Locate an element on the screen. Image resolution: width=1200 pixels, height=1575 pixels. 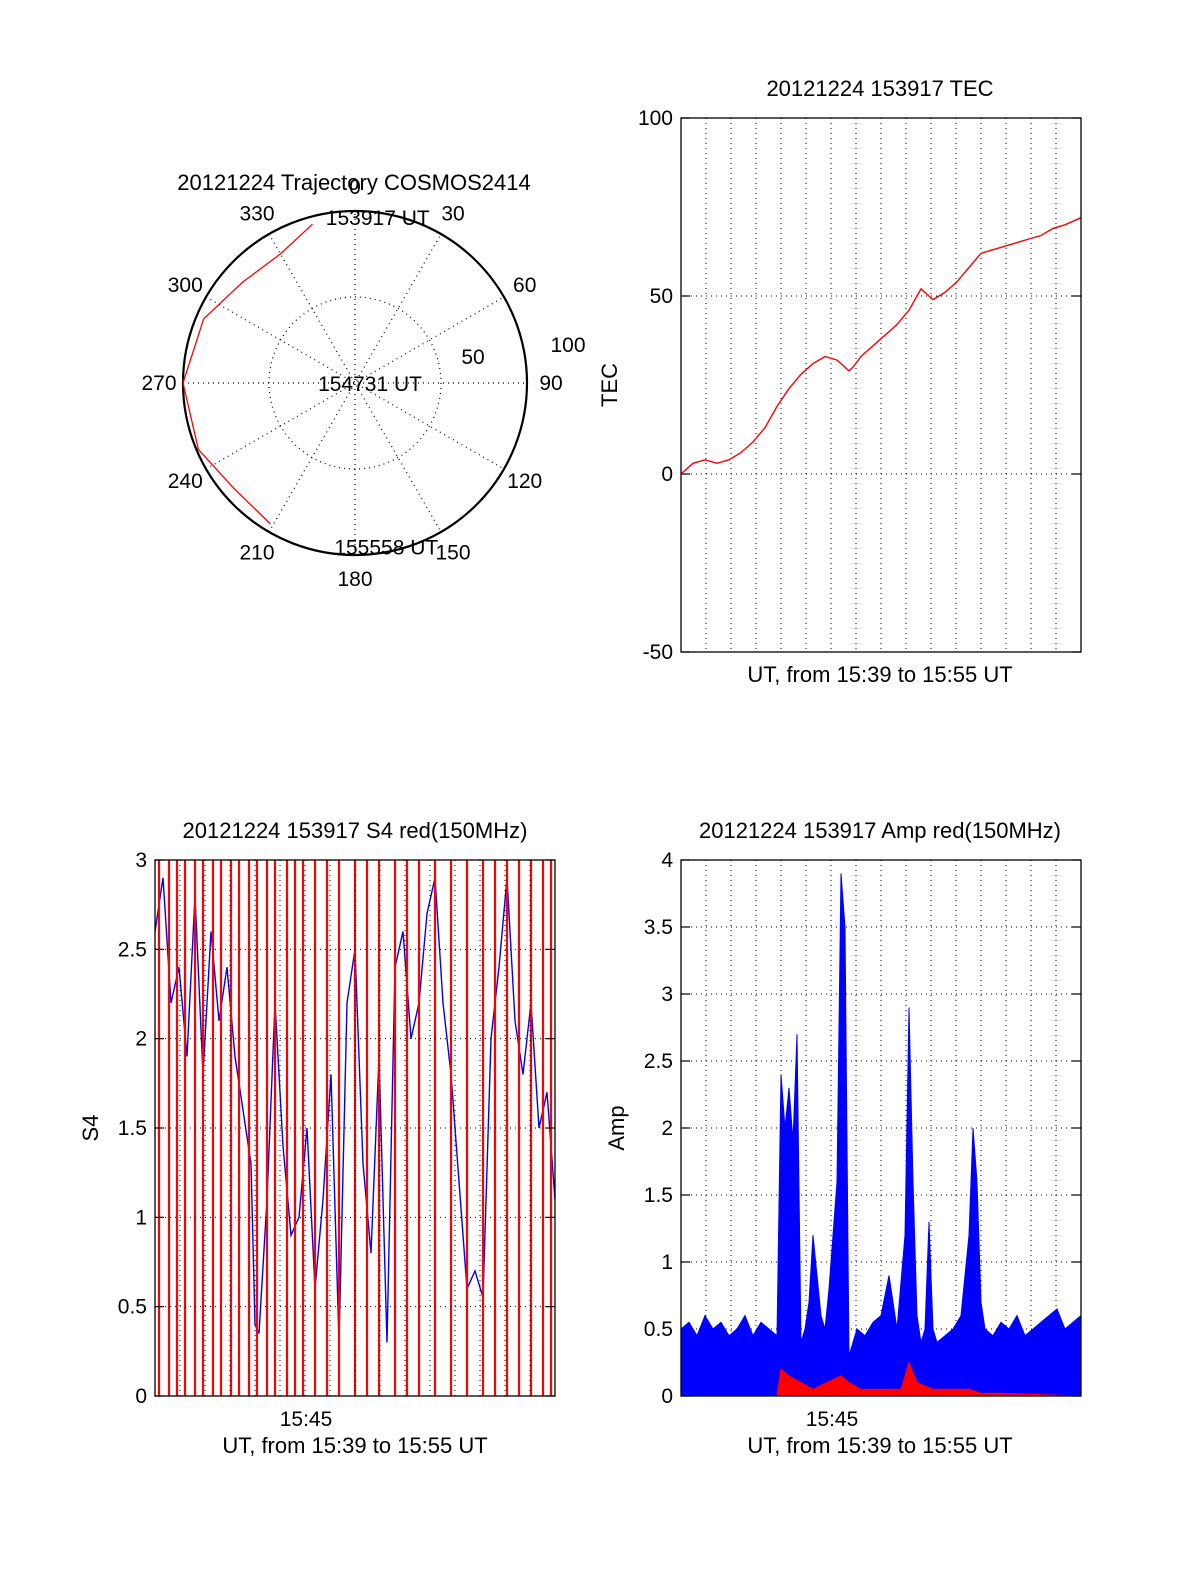
polar-azimuth-label: 210 is located at coordinates (256, 553).